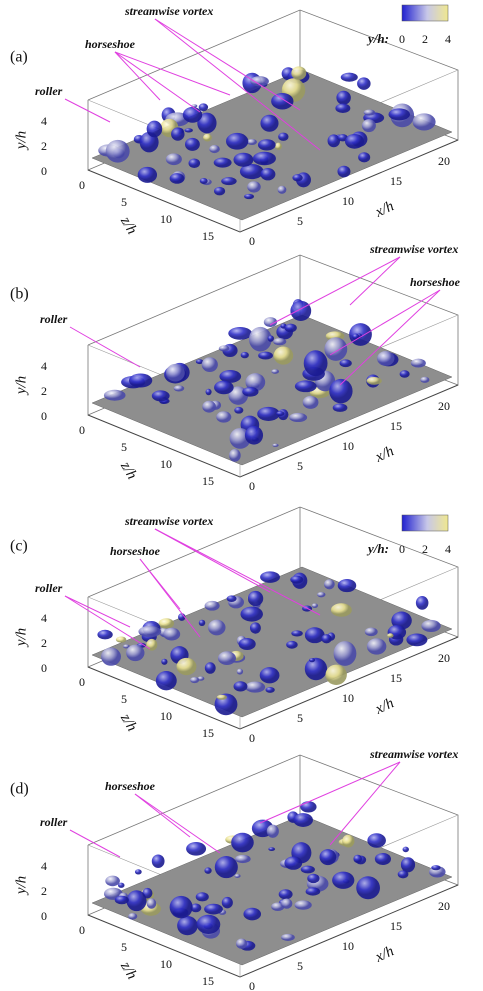 Image resolution: width=483 pixels, height=991 pixels. What do you see at coordinates (208, 733) in the screenshot?
I see `z-tick-label: 15` at bounding box center [208, 733].